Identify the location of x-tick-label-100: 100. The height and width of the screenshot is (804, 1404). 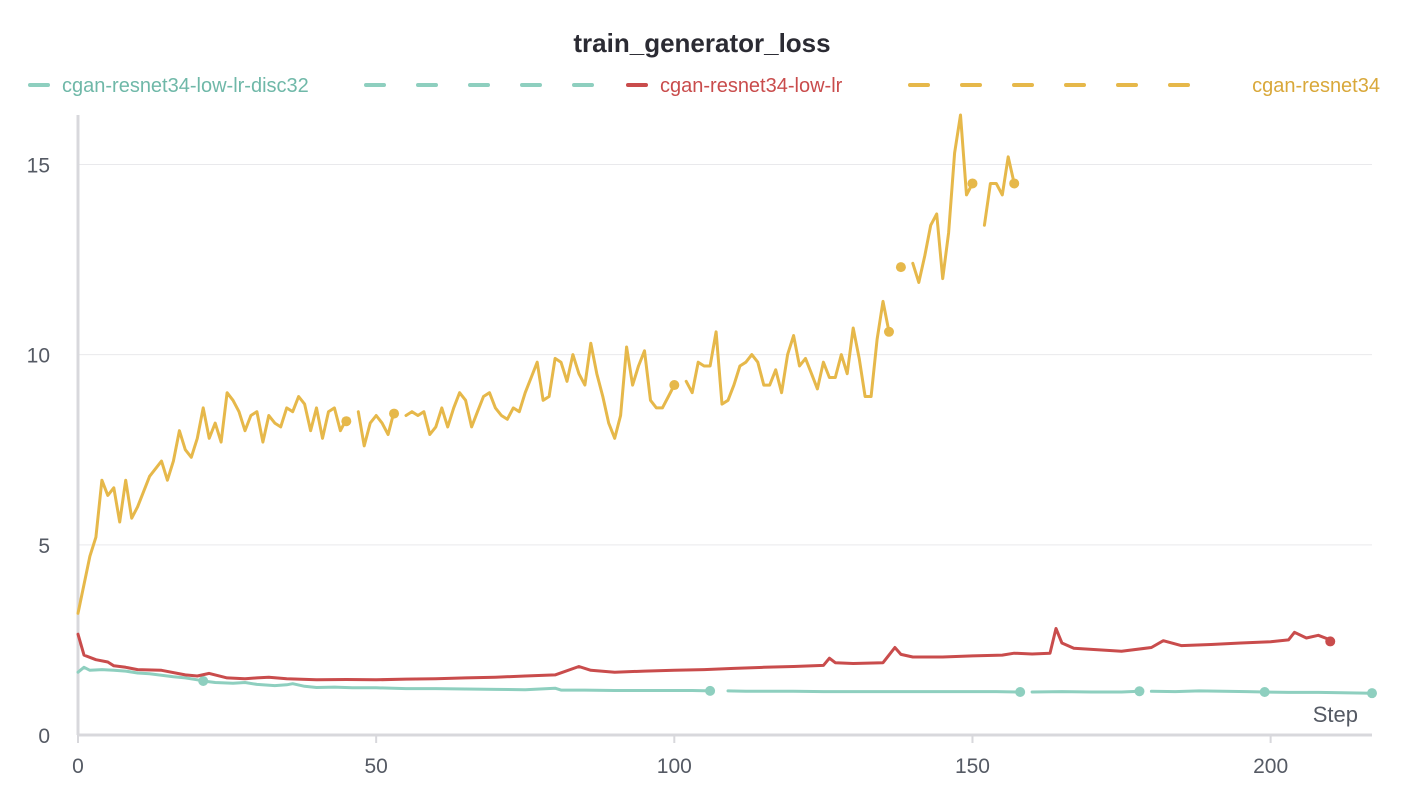
(674, 766).